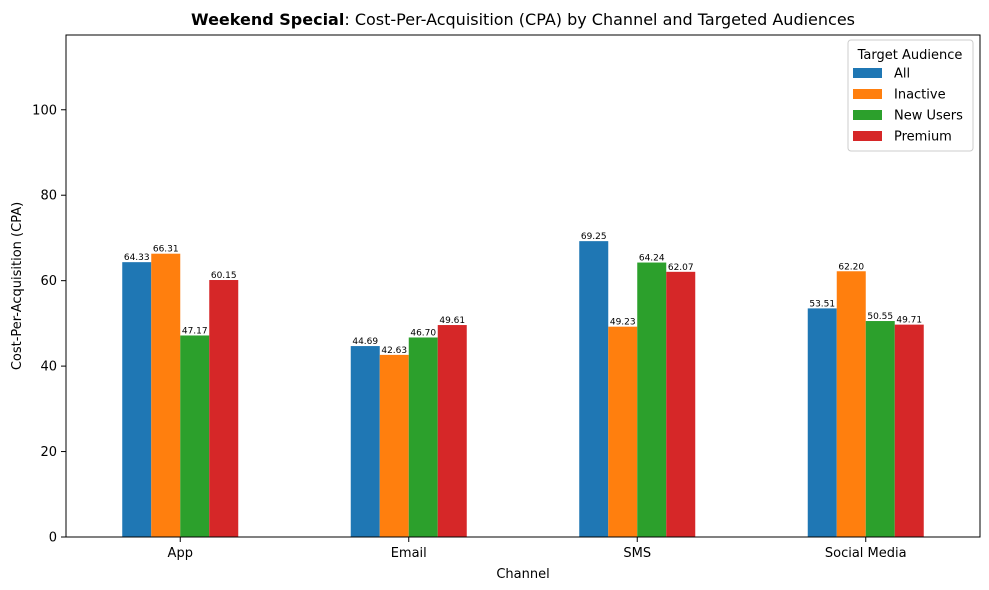 The image size is (989, 590). Describe the element at coordinates (920, 95) in the screenshot. I see `legend-label-inactive: Inactive` at that location.